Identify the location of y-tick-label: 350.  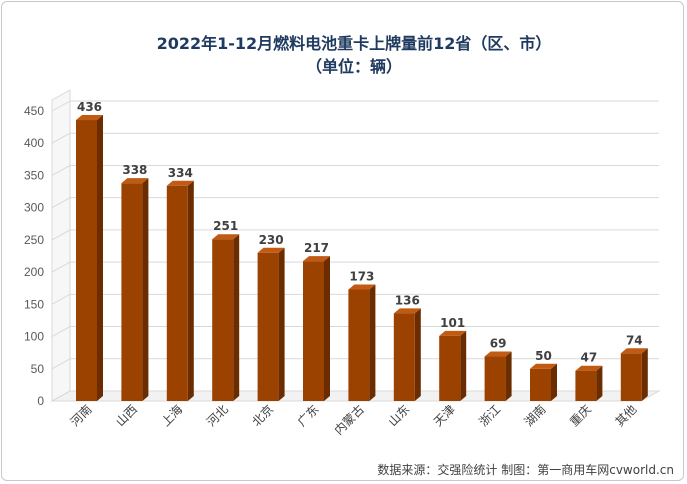
(34, 175).